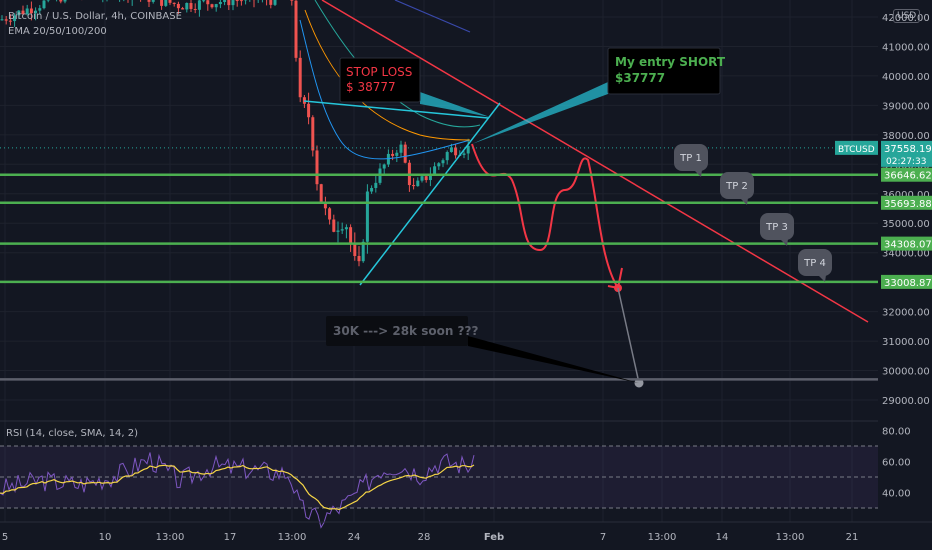 This screenshot has height=550, width=932. I want to click on stop-loss-box, so click(380, 80).